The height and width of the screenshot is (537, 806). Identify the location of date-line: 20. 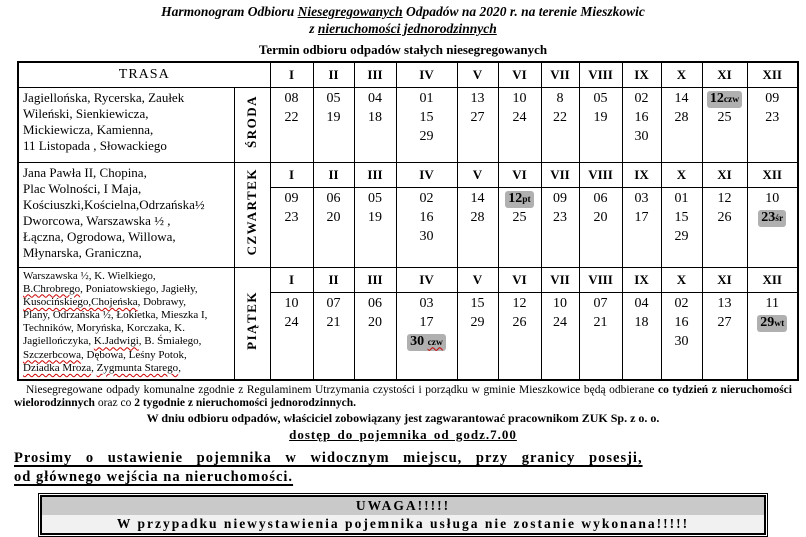
(333, 217).